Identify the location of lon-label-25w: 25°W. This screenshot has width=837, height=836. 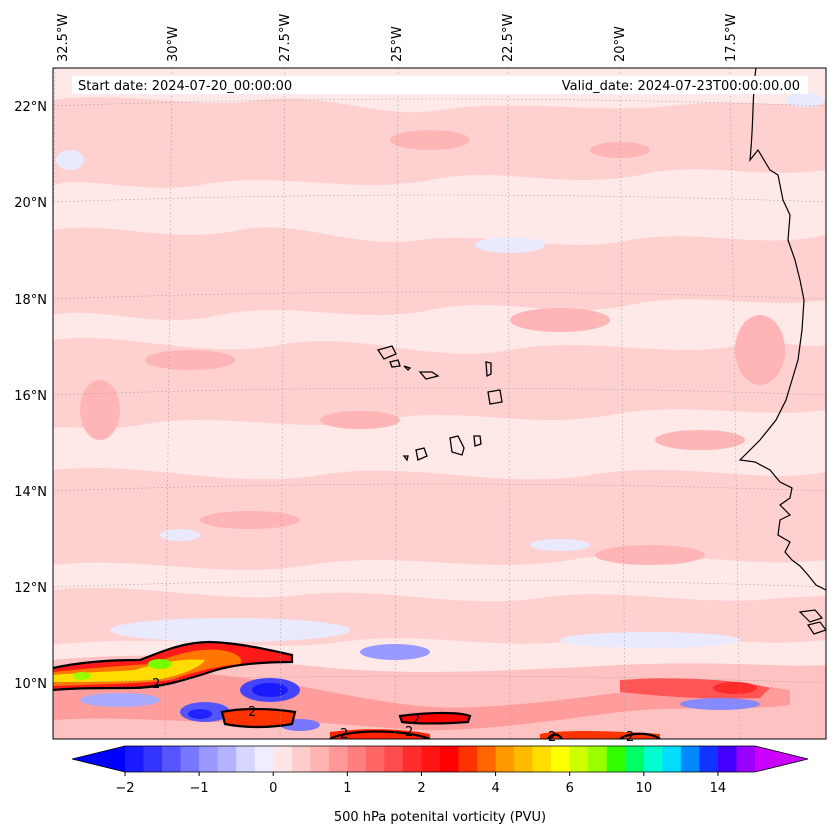
(397, 44).